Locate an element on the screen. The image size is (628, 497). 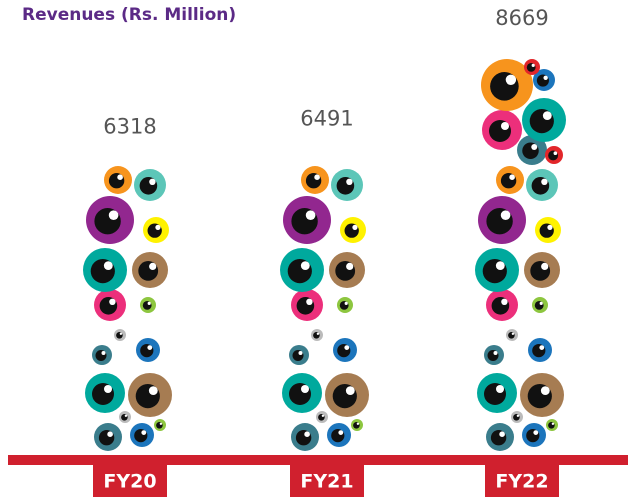
baseline is located at coordinates (318, 460).